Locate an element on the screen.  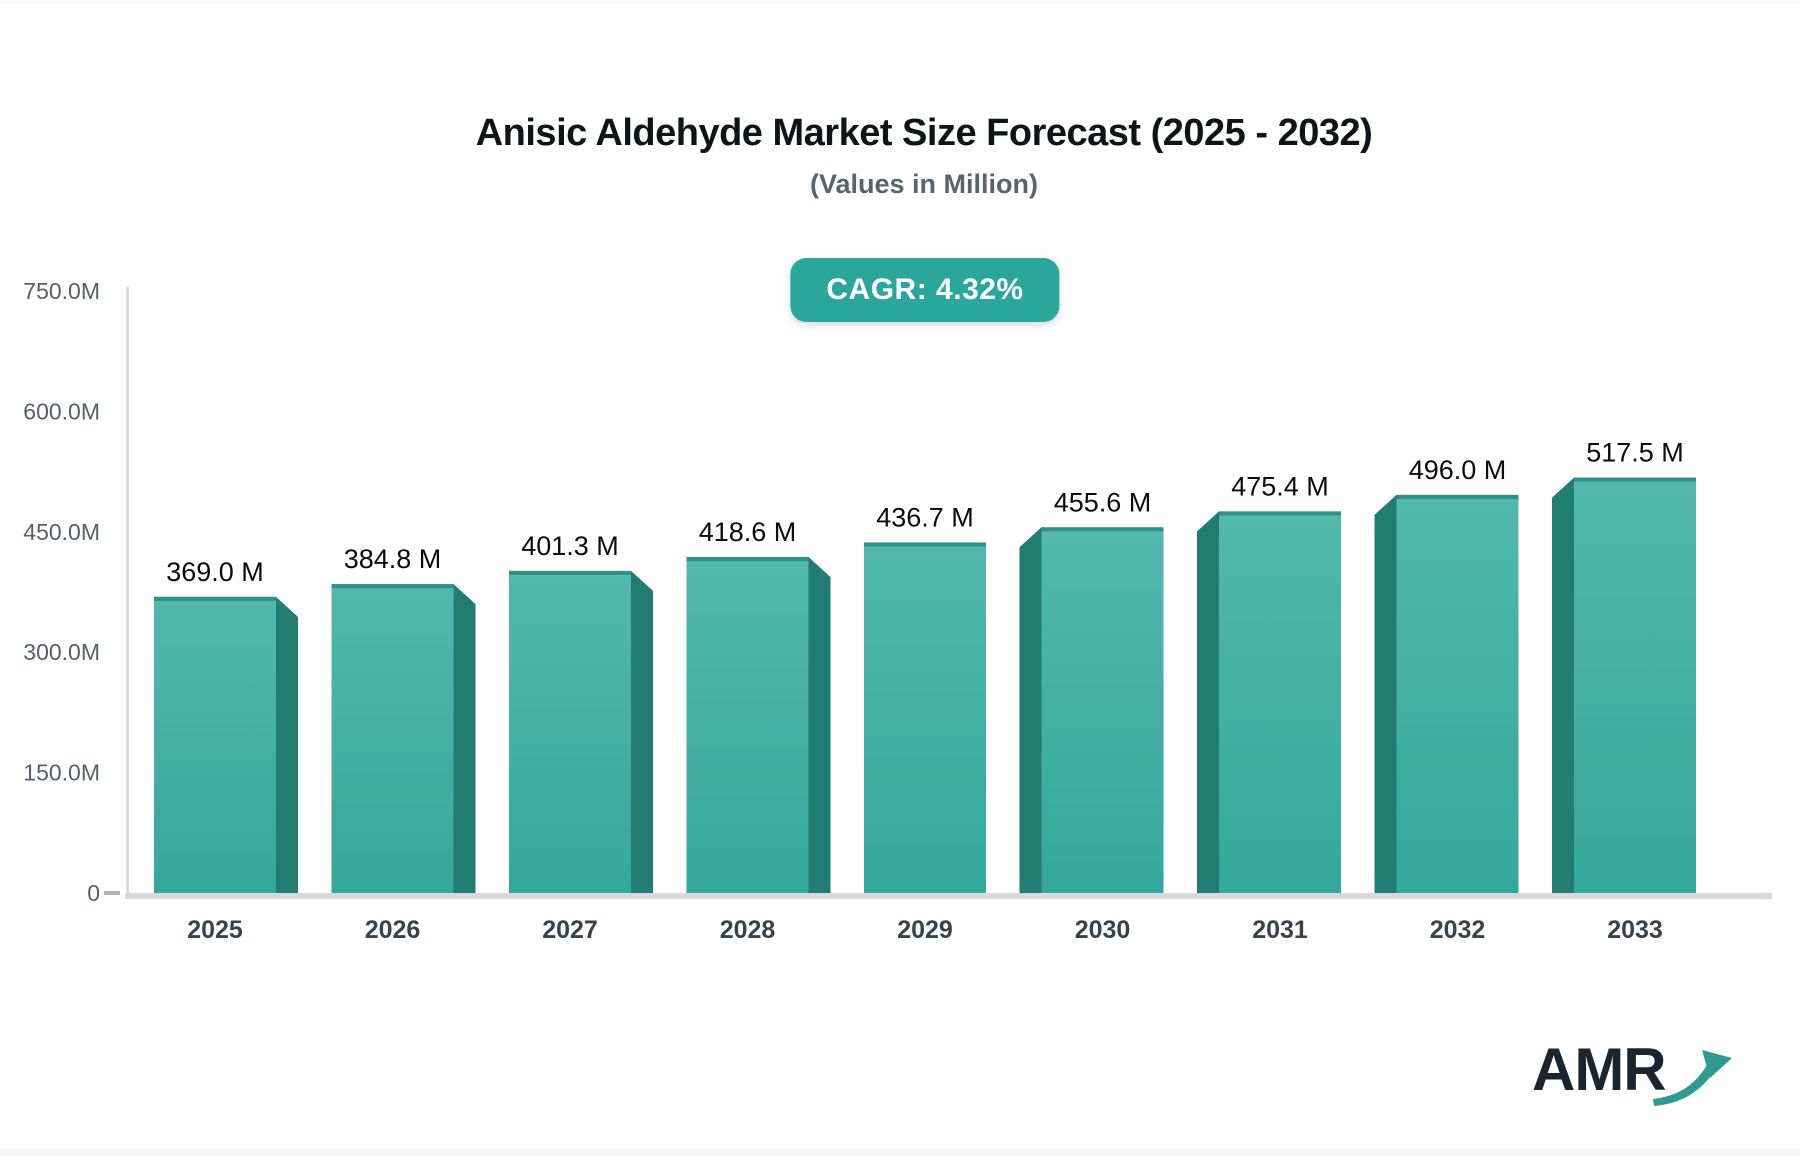
x-tick-label: 2032 is located at coordinates (1458, 930).